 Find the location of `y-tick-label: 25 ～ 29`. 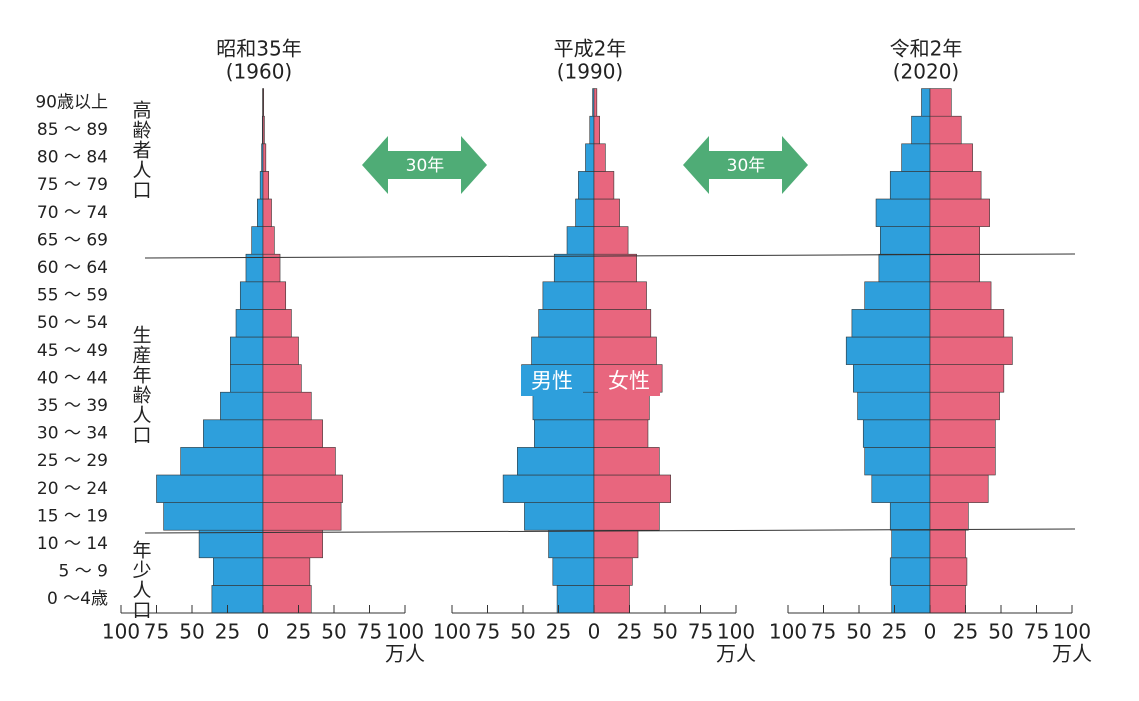

y-tick-label: 25 ～ 29 is located at coordinates (72, 461).